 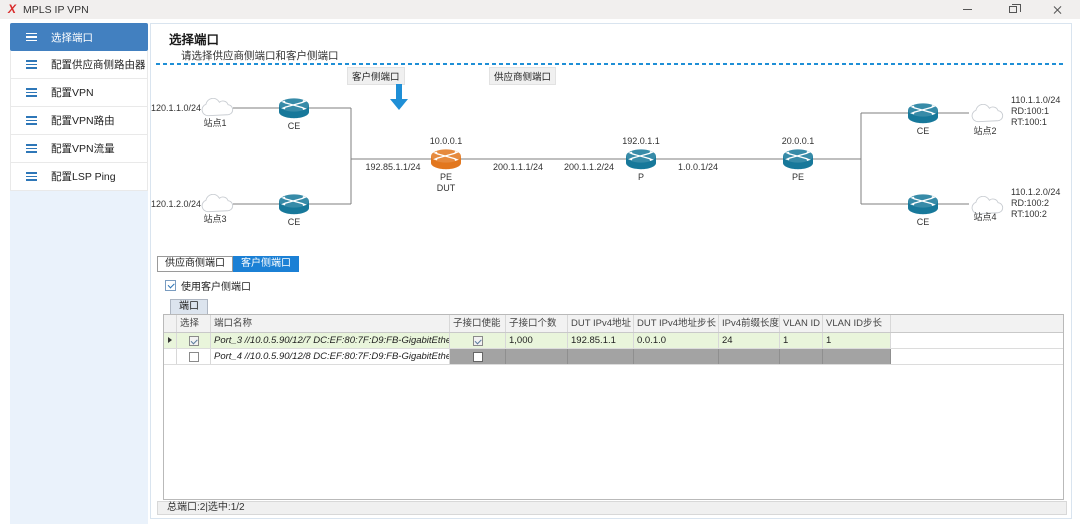 What do you see at coordinates (72, 37) in the screenshot?
I see `sidebar-item-label: 选择端口` at bounding box center [72, 37].